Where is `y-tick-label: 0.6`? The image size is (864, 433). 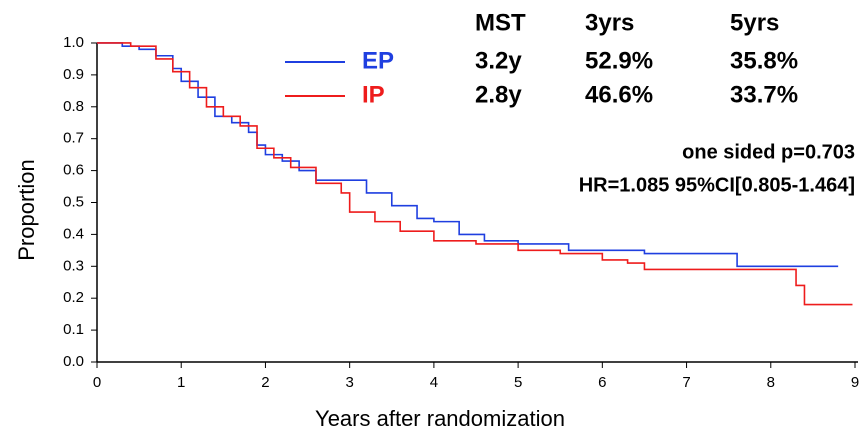
y-tick-label: 0.6 is located at coordinates (73, 170).